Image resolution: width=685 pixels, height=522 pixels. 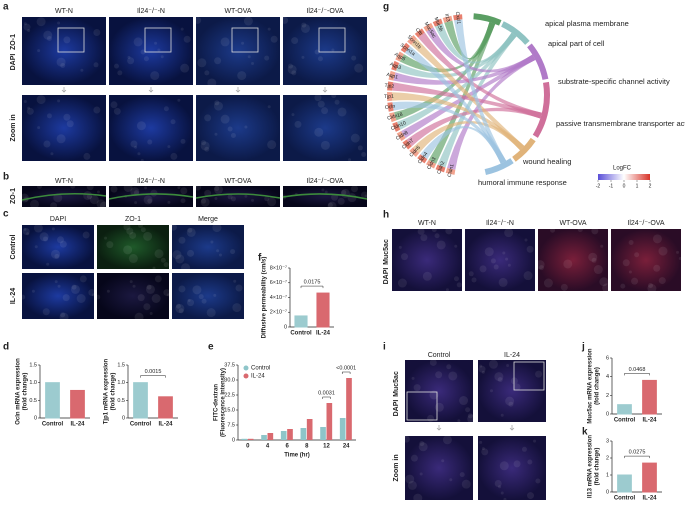 I want to click on label: Muc5ac, so click(x=396, y=384).